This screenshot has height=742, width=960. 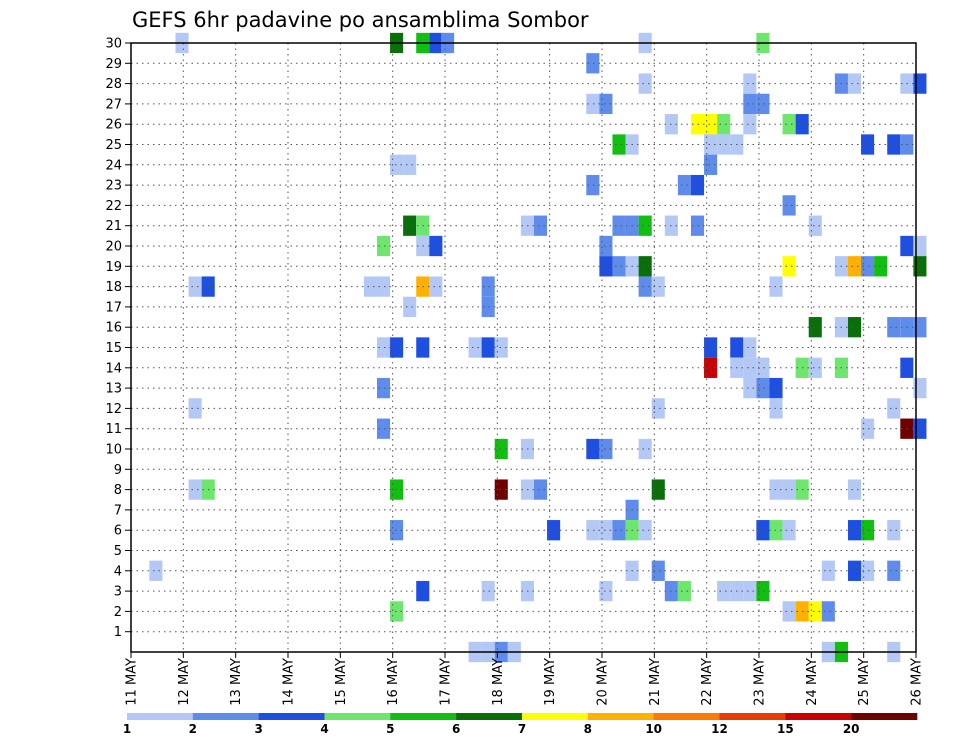 I want to click on legend-label: 20, so click(x=851, y=729).